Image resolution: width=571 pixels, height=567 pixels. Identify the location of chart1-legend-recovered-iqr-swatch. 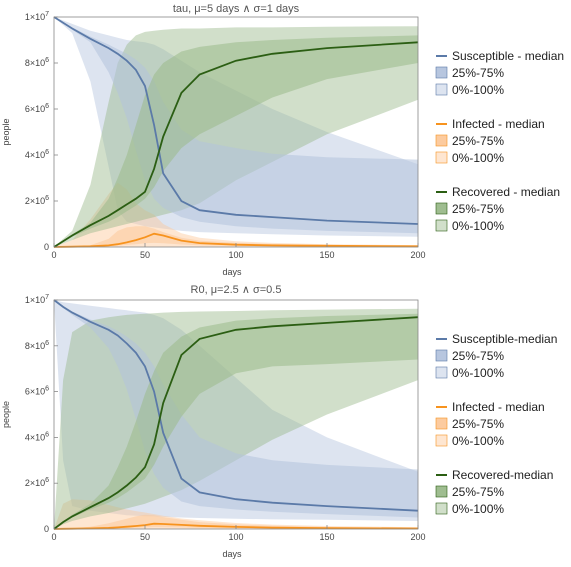
(441, 208).